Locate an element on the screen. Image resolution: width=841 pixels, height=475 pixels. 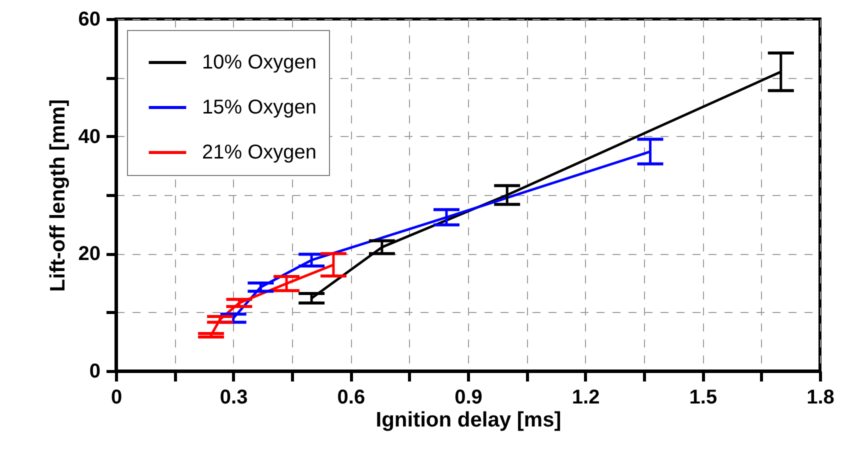
y-tick-label: 40 is located at coordinates (89, 137).